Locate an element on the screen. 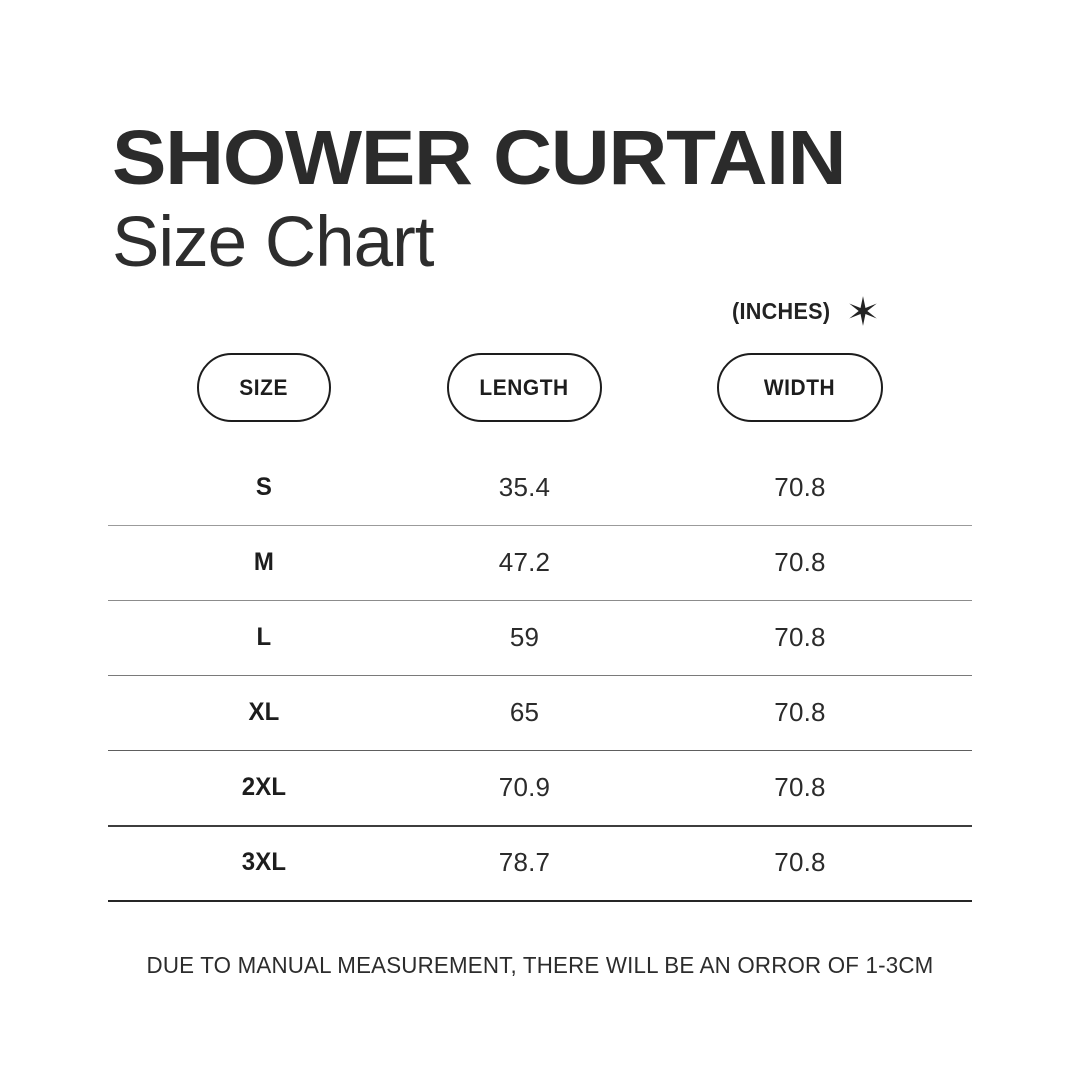  table-row: 3XL 78.7 70.8 is located at coordinates (540, 863).